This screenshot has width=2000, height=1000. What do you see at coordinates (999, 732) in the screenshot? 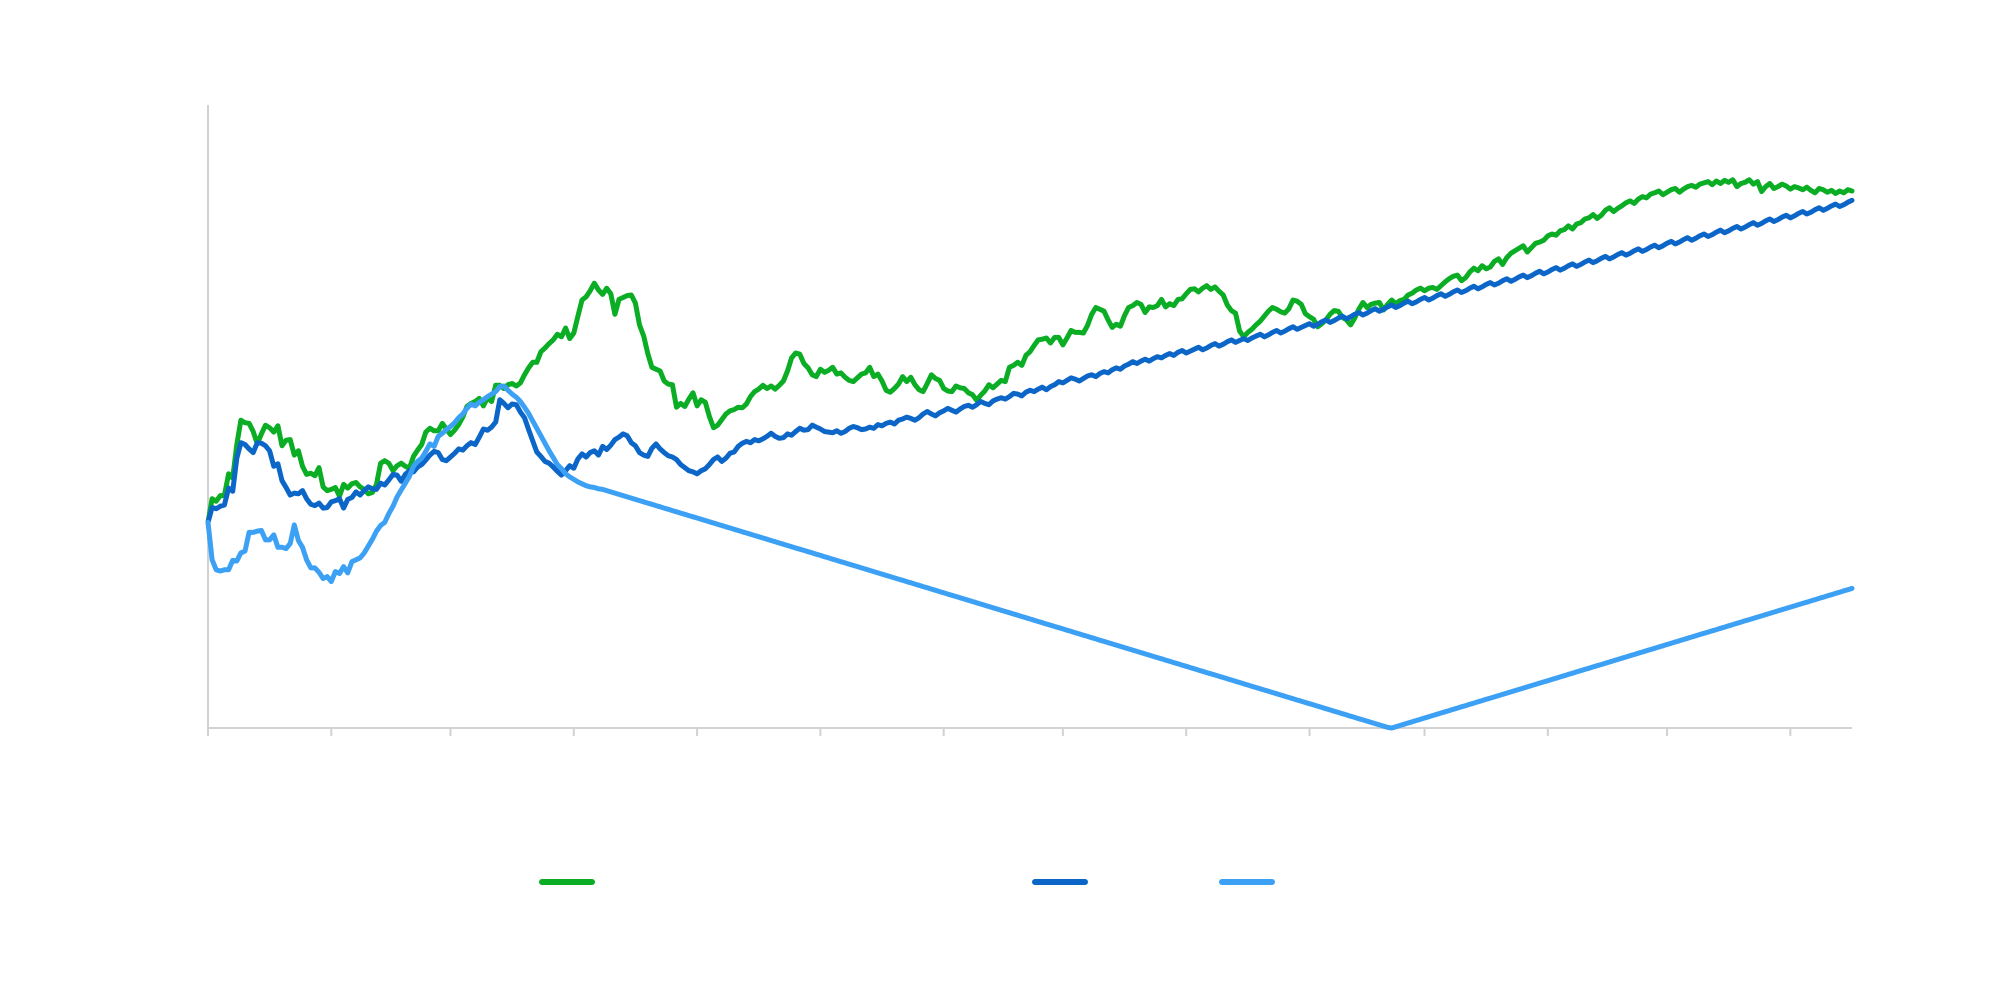
I see `x-axis-ticks` at bounding box center [999, 732].